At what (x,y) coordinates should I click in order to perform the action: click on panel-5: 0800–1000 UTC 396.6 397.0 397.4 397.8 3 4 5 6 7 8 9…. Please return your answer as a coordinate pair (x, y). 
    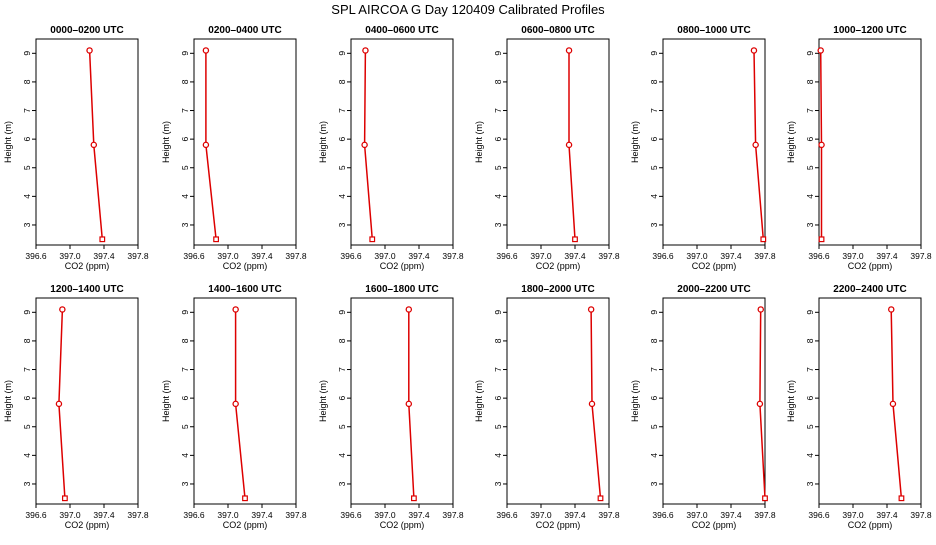
    Looking at the image, I should click on (703, 148).